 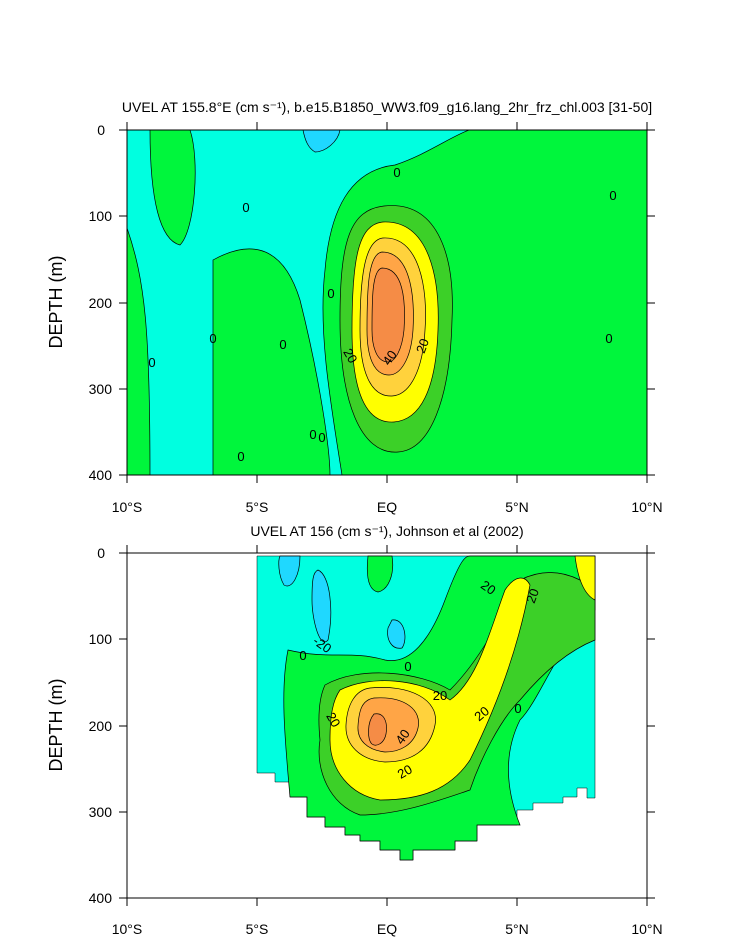 I want to click on top-clabel-0-h: 0, so click(x=396, y=172).